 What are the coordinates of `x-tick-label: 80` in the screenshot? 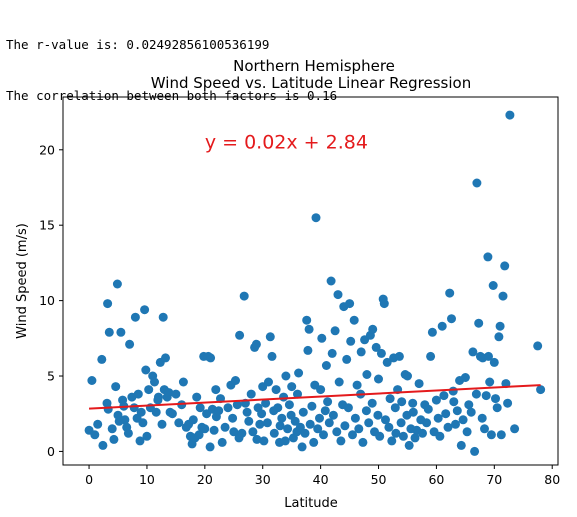 It's located at (552, 479).